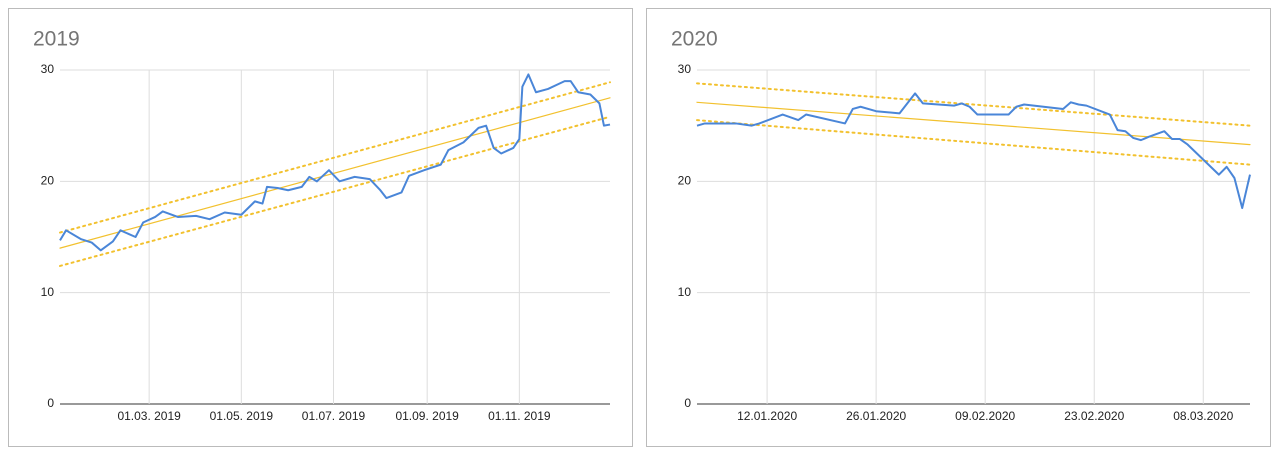  I want to click on x-tick-label: 01.05. 2019, so click(242, 416).